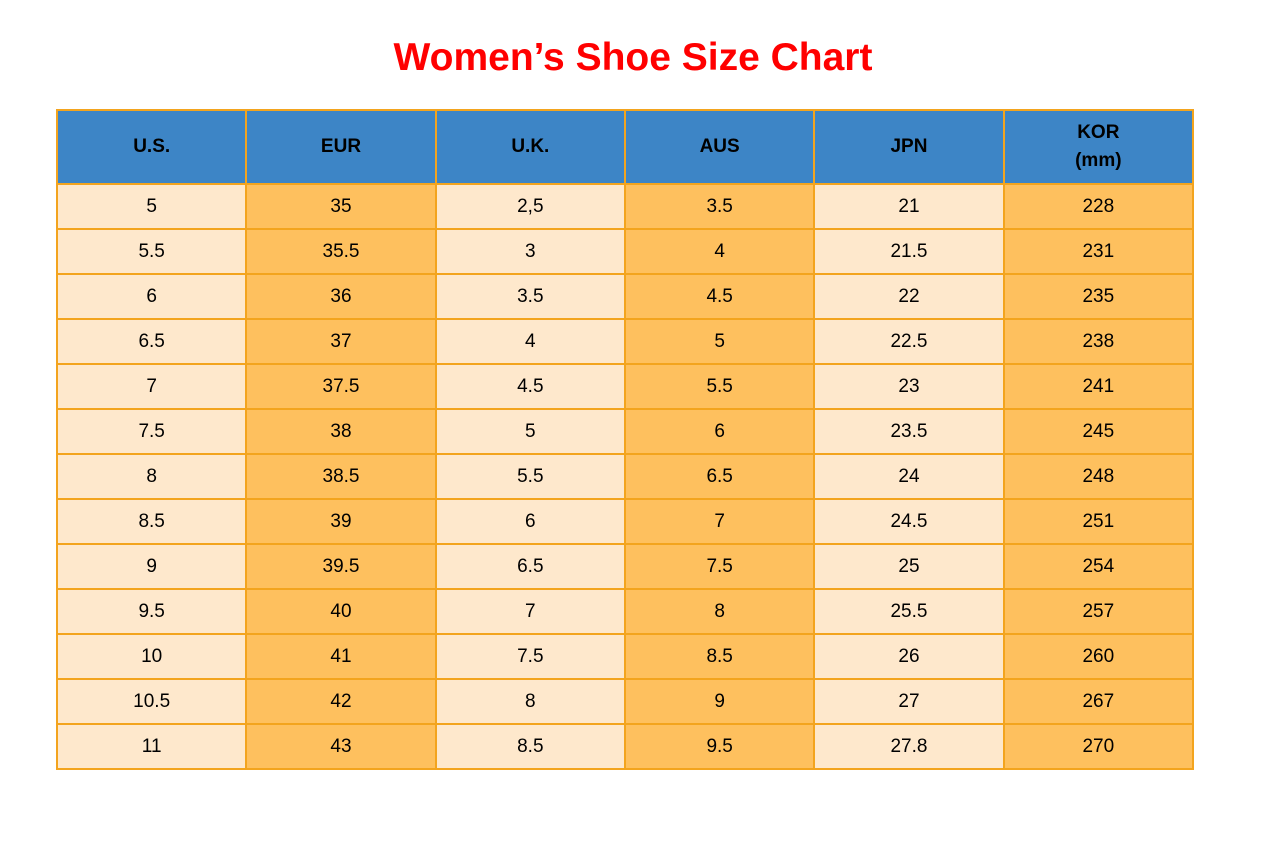 The image size is (1266, 841). I want to click on table-cell: 228, so click(1098, 206).